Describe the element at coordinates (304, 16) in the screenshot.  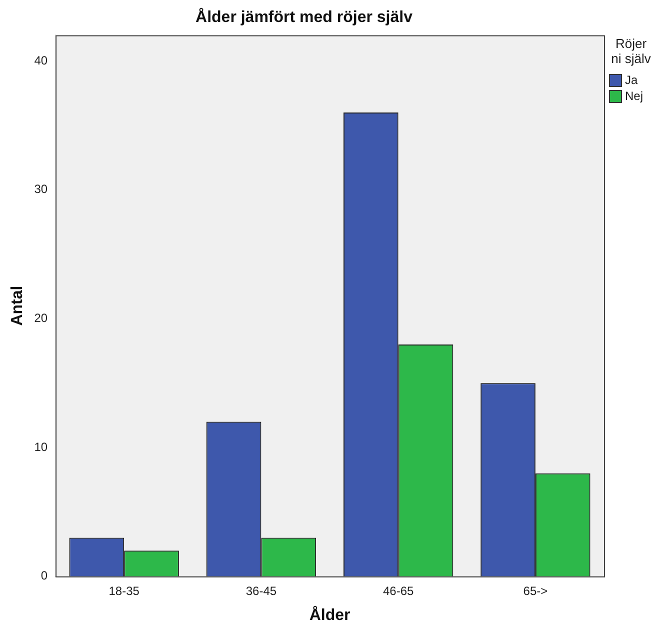
I see `chart-title: Ålder jämfört med röjer själv` at that location.